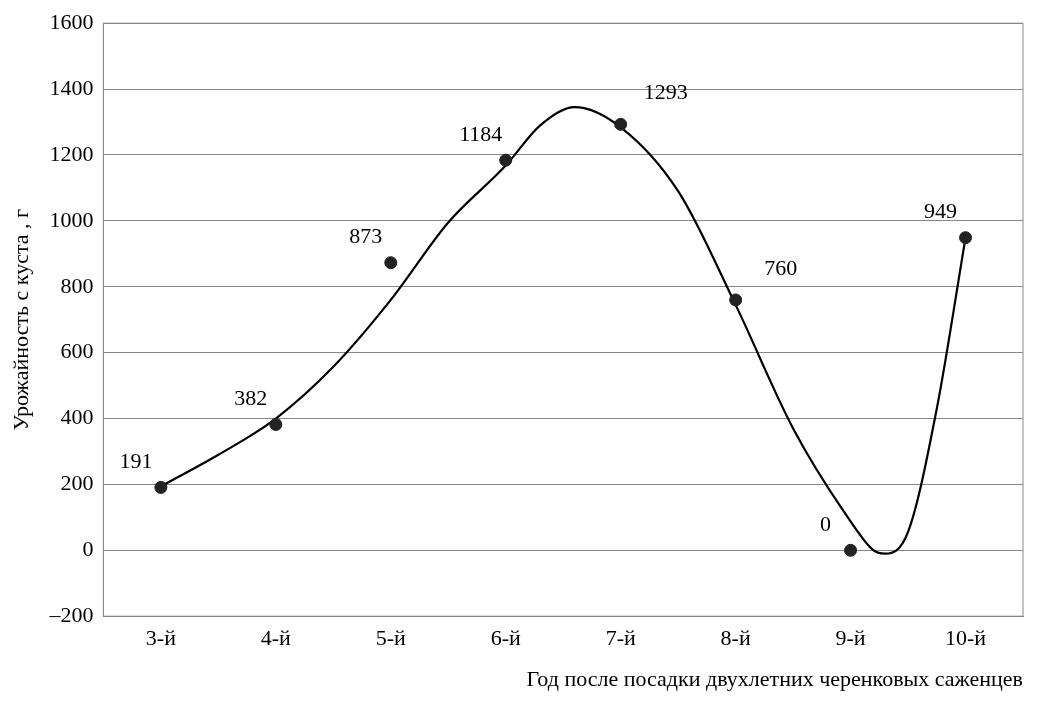 This screenshot has width=1048, height=702. I want to click on y-tick-label: 1200, so click(71, 153).